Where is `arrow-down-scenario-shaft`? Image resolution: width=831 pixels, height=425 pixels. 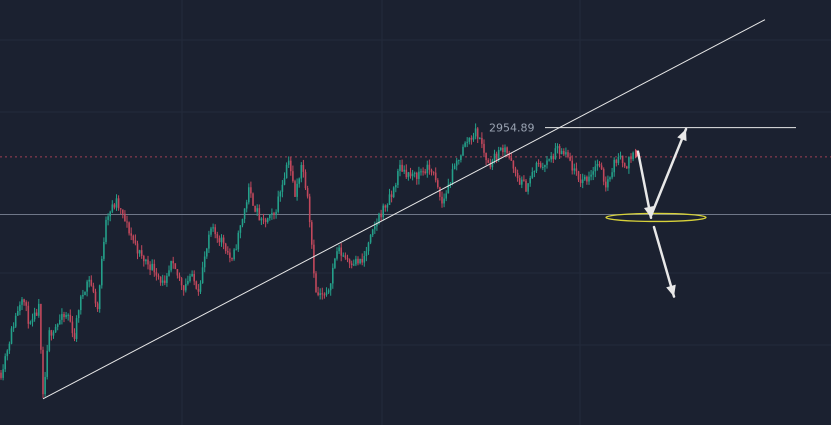 arrow-down-scenario-shaft is located at coordinates (664, 261).